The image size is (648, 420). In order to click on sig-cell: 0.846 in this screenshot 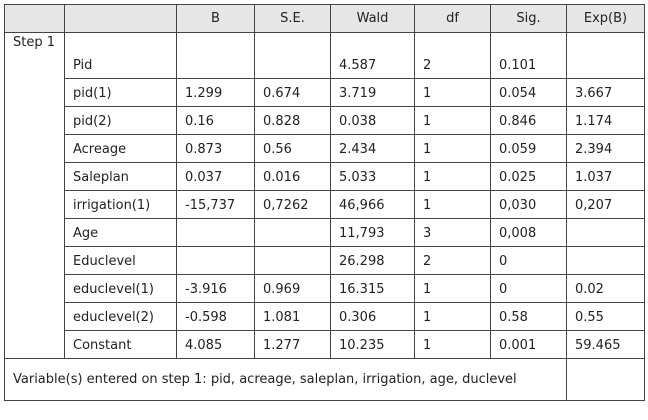, I will do `click(528, 120)`.